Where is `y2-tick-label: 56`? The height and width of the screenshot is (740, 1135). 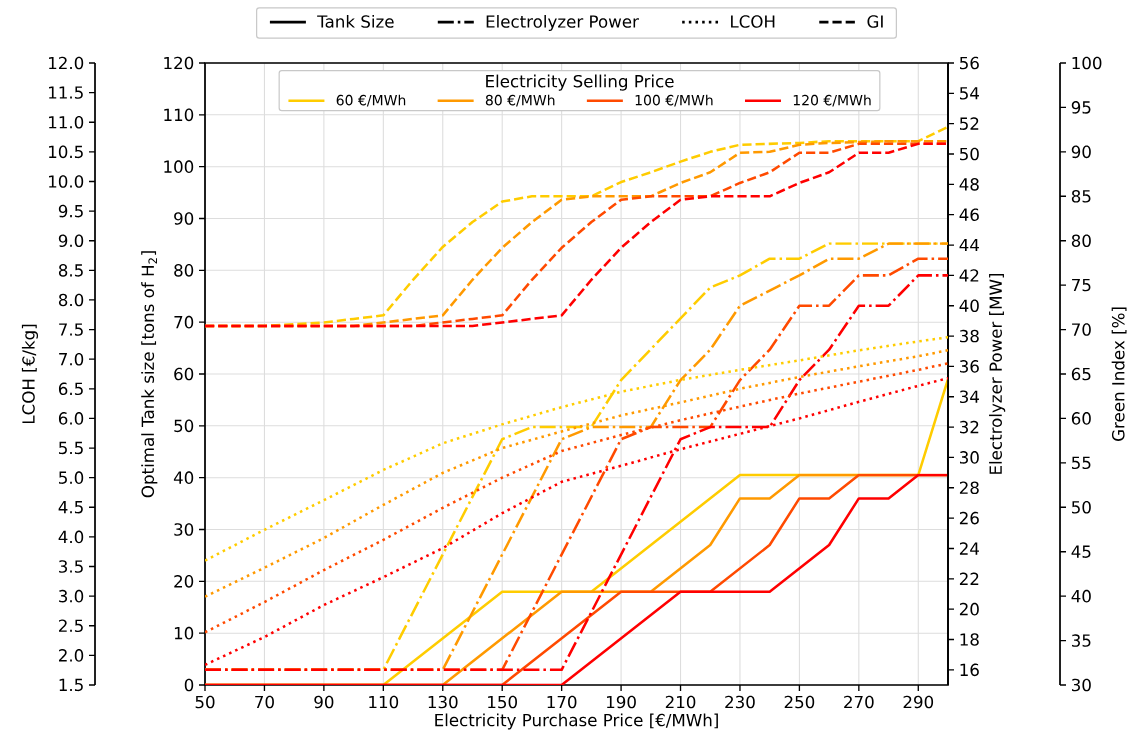 y2-tick-label: 56 is located at coordinates (969, 63).